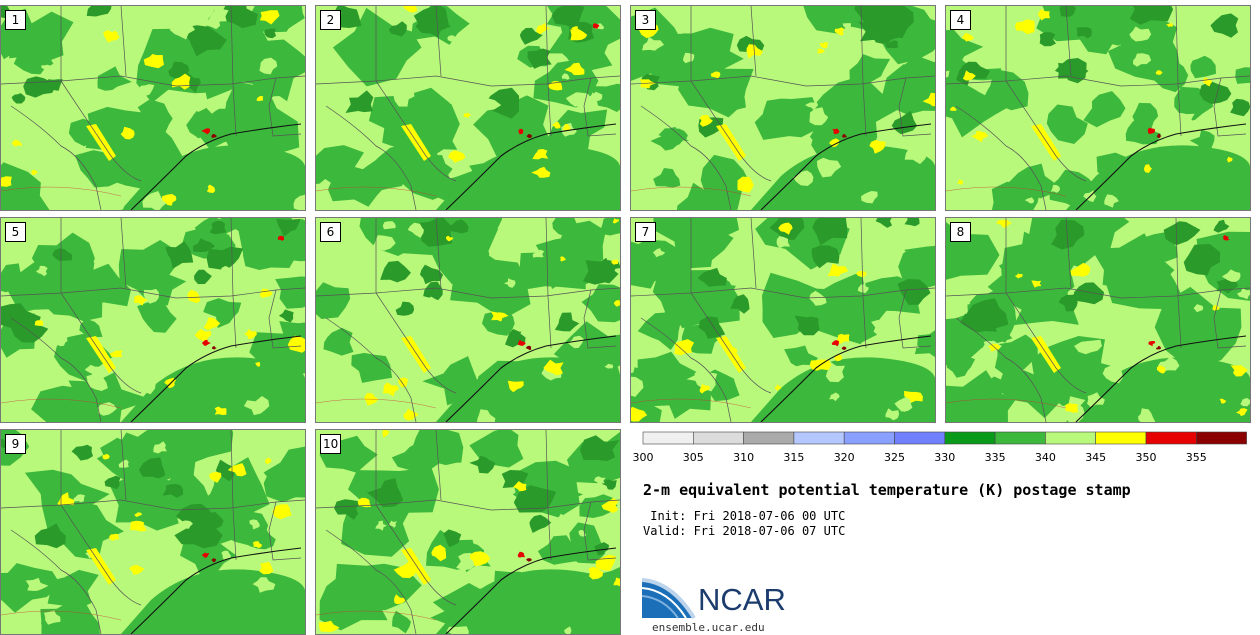  Describe the element at coordinates (331, 444) in the screenshot. I see `member-label: 10` at that location.